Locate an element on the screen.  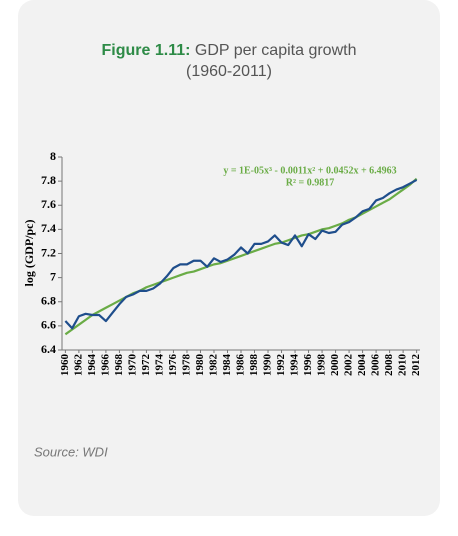
title-text: GDP per capita growth is located at coordinates (276, 50).